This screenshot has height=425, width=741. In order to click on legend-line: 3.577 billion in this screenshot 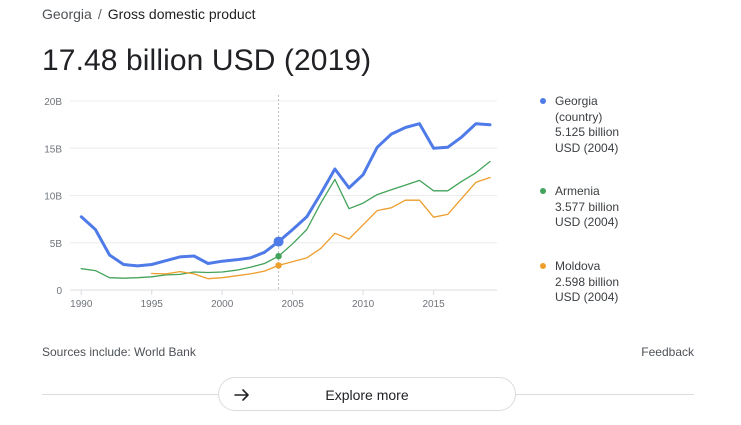, I will do `click(587, 206)`.